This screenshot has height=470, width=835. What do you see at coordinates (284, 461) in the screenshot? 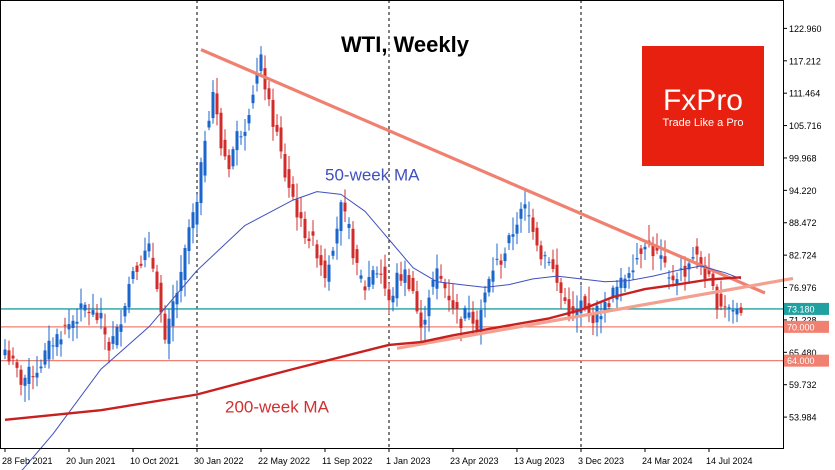
I see `x-tick-label: 22 May 2022` at bounding box center [284, 461].